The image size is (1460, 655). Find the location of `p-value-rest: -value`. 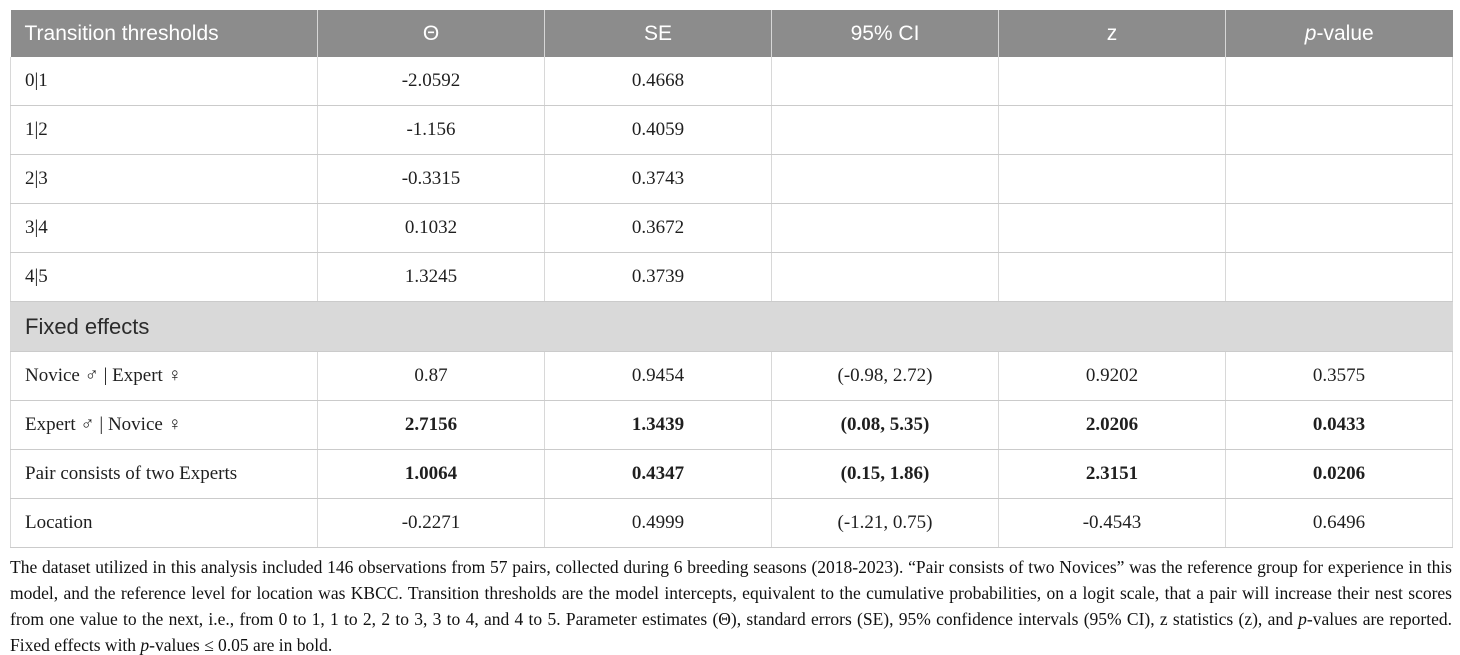

p-value-rest: -value is located at coordinates (1345, 33).